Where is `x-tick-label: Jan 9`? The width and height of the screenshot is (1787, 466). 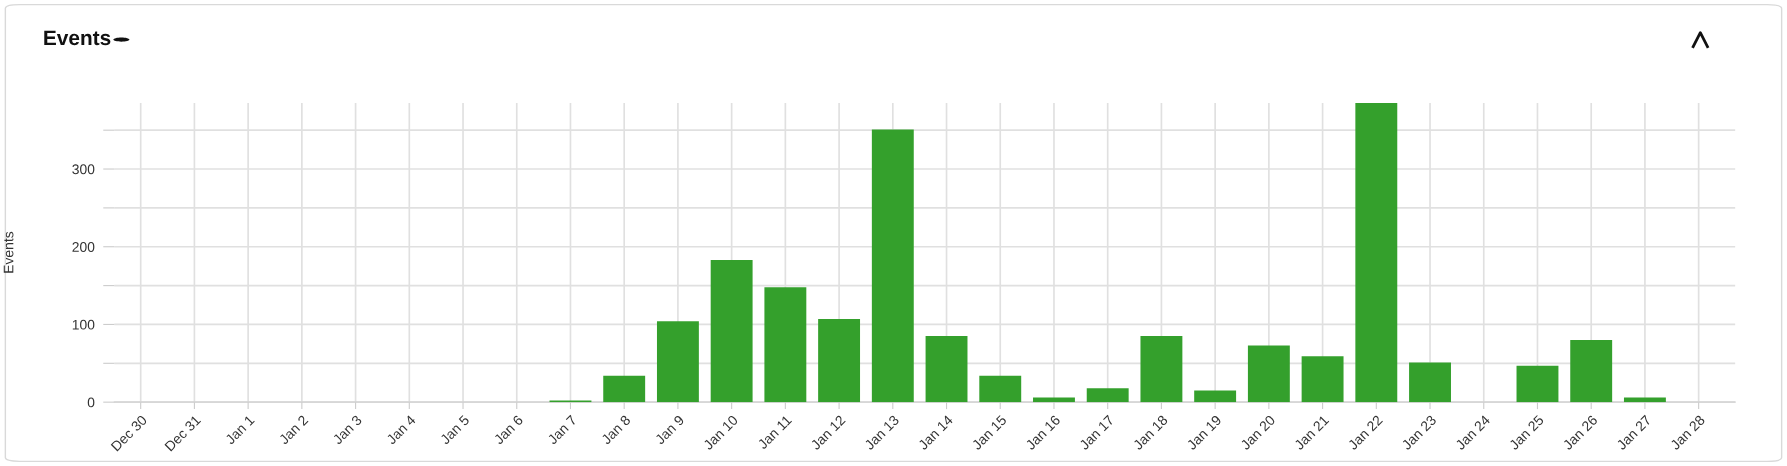
x-tick-label: Jan 9 is located at coordinates (669, 430).